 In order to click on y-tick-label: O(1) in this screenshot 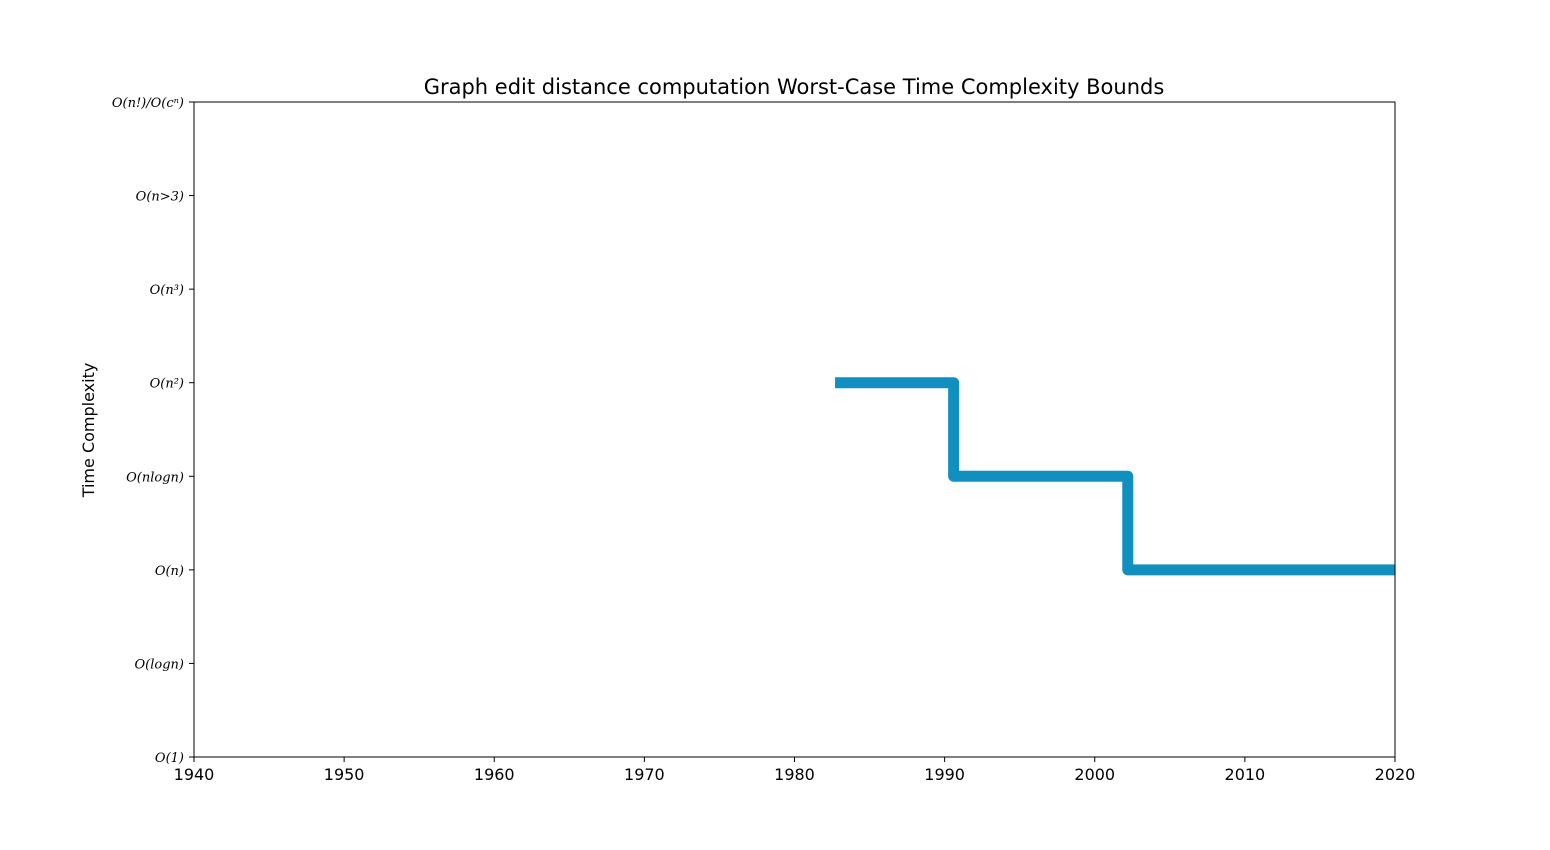, I will do `click(169, 758)`.